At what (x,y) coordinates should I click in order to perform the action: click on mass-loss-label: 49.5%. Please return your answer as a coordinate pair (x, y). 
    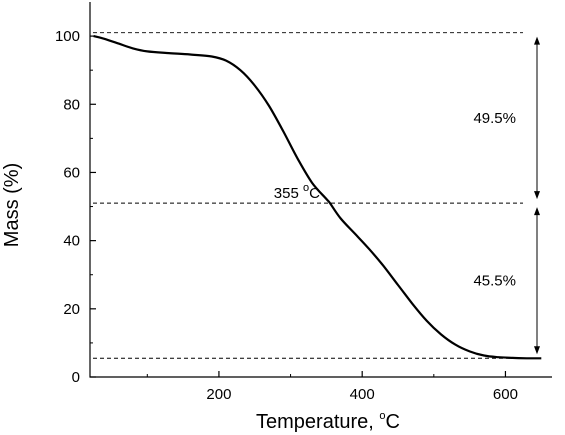
    Looking at the image, I should click on (494, 118).